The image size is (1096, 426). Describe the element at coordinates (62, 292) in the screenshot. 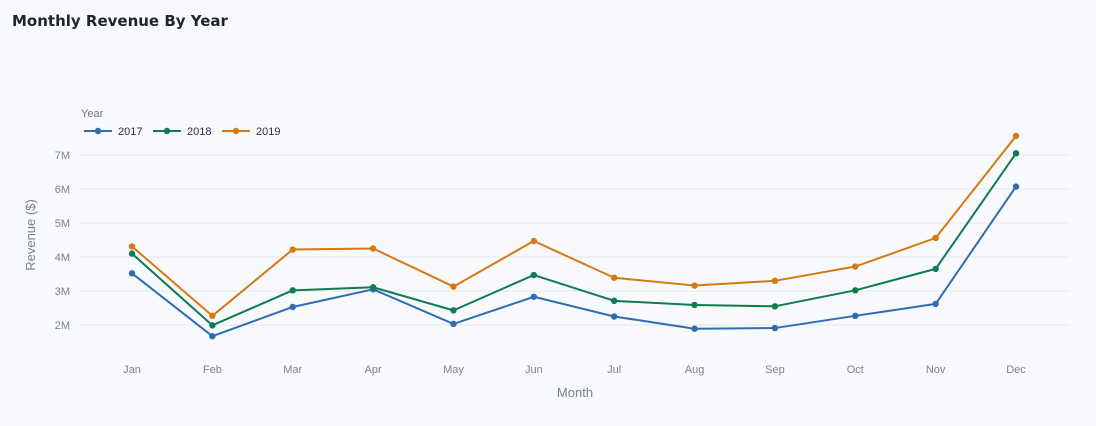

I see `y-tick-label: 3M` at that location.